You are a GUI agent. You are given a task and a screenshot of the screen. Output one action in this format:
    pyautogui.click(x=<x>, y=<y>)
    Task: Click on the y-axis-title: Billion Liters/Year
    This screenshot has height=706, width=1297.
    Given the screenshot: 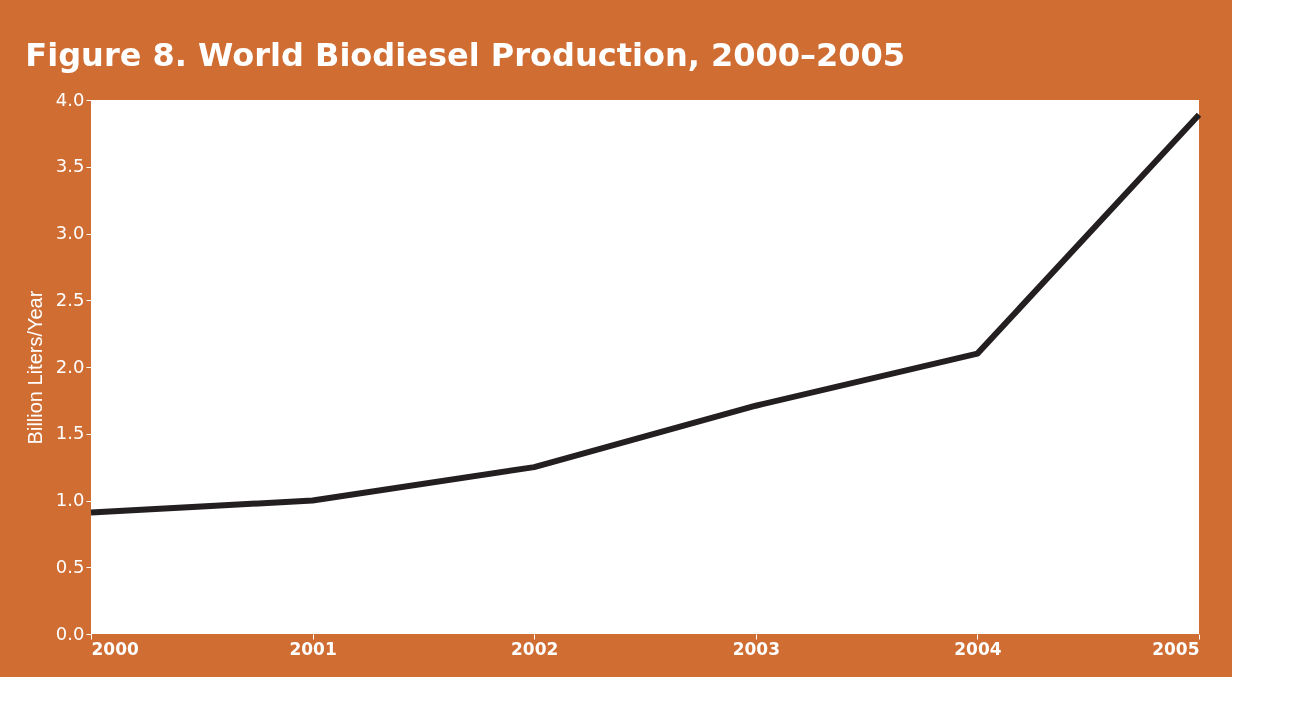 What is the action you would take?
    pyautogui.click(x=34, y=367)
    